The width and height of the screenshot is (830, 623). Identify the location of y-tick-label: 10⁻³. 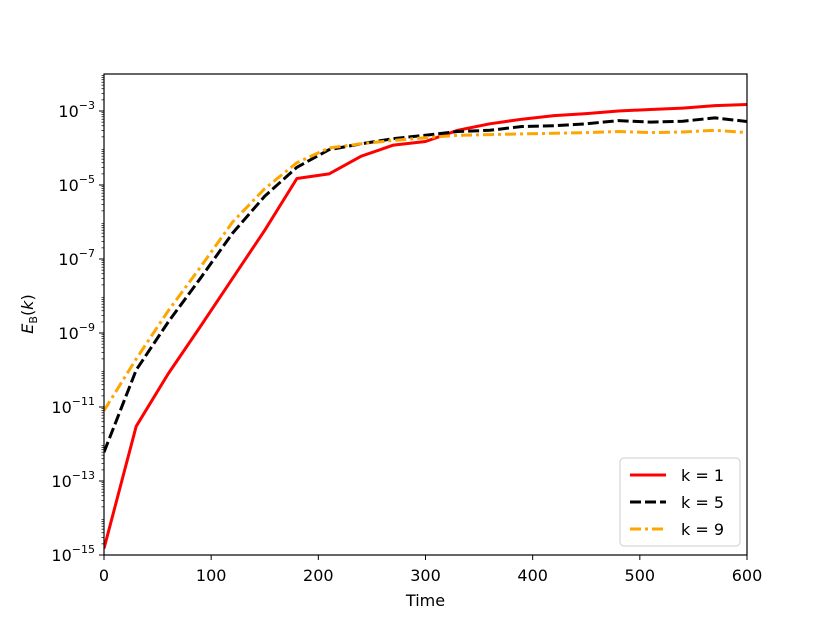
(76, 110).